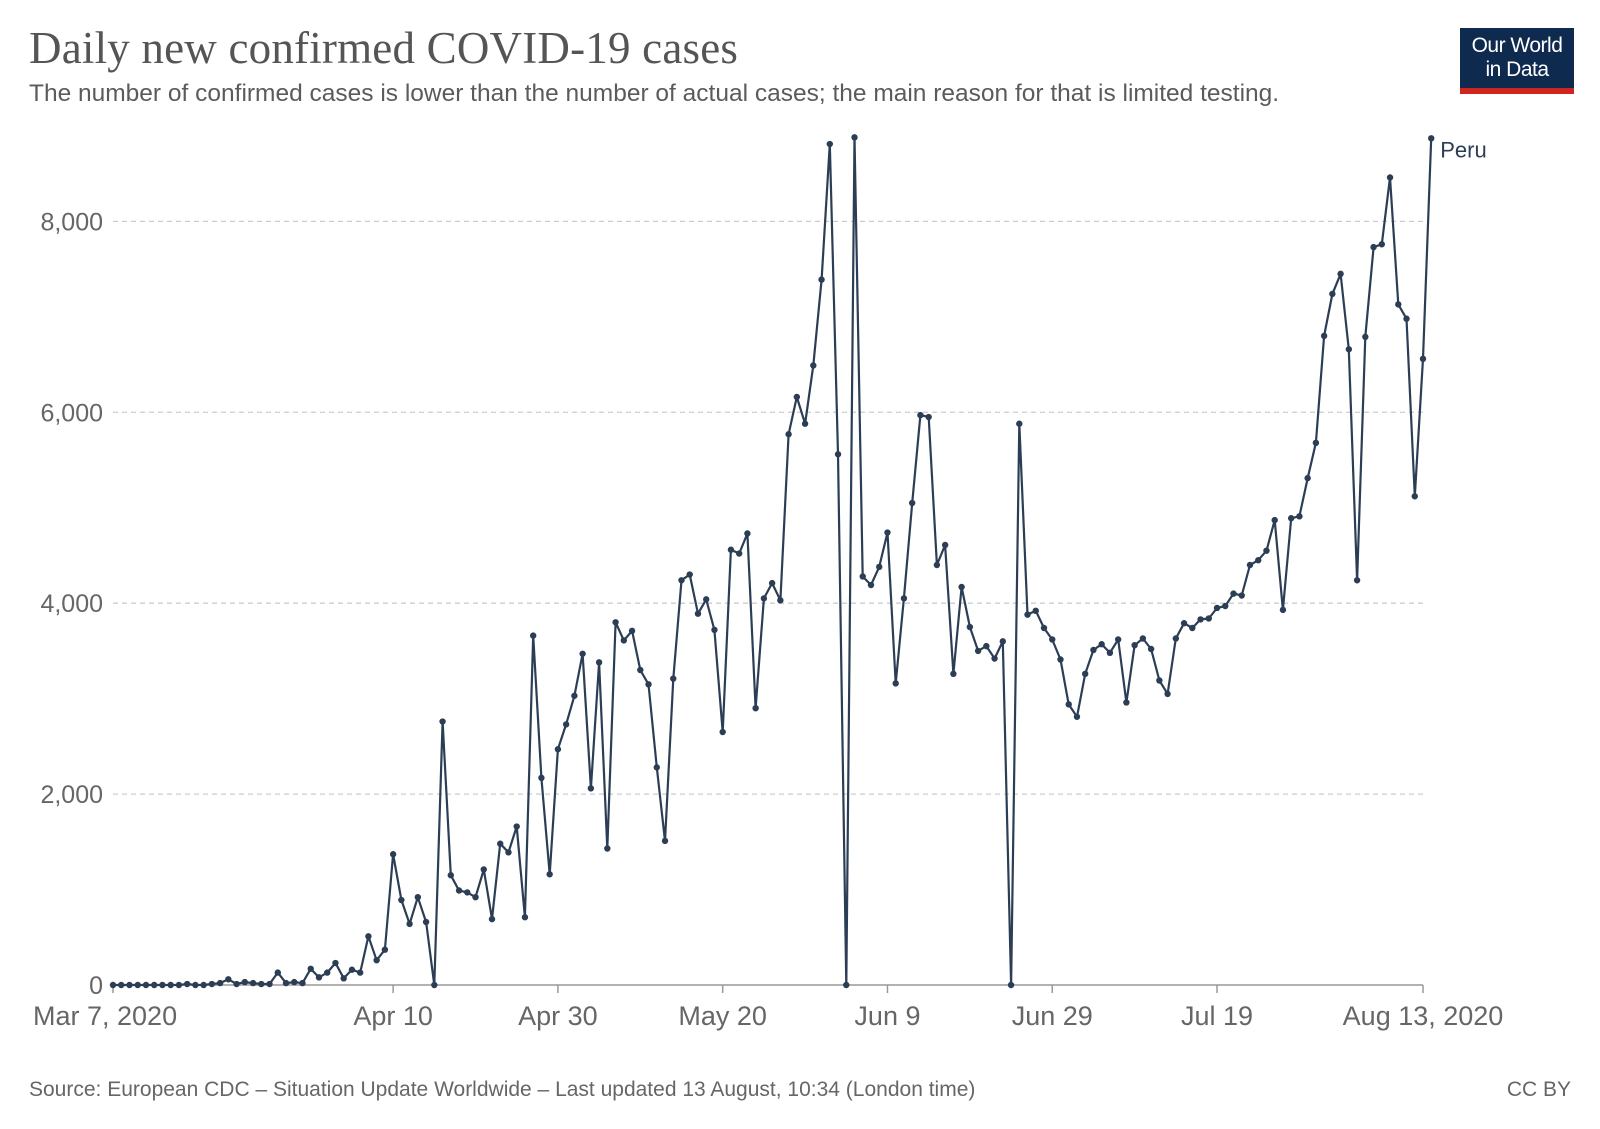 This screenshot has width=1600, height=1129. I want to click on y-axis: 0 2,000 4,000 6,000 8,000, so click(71, 604).